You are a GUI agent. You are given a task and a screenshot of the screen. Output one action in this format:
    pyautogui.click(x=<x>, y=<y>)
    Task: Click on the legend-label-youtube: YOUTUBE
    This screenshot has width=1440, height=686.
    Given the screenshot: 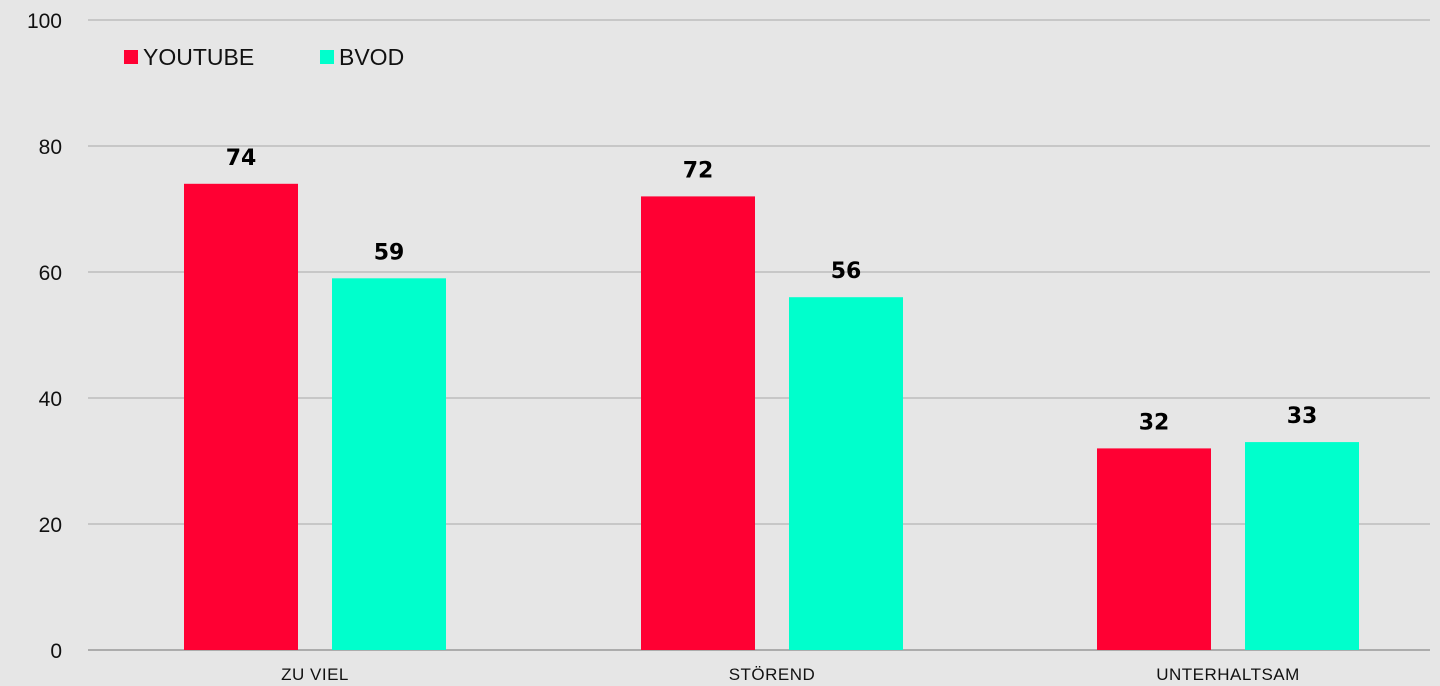 What is the action you would take?
    pyautogui.click(x=198, y=57)
    